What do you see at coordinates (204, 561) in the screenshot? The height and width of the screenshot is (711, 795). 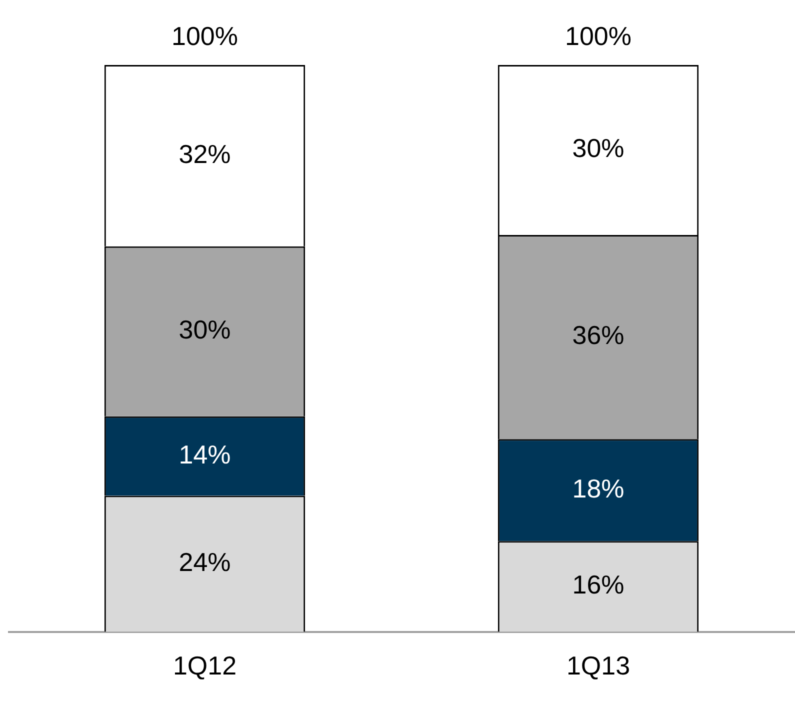 I see `data-label: 24%` at bounding box center [204, 561].